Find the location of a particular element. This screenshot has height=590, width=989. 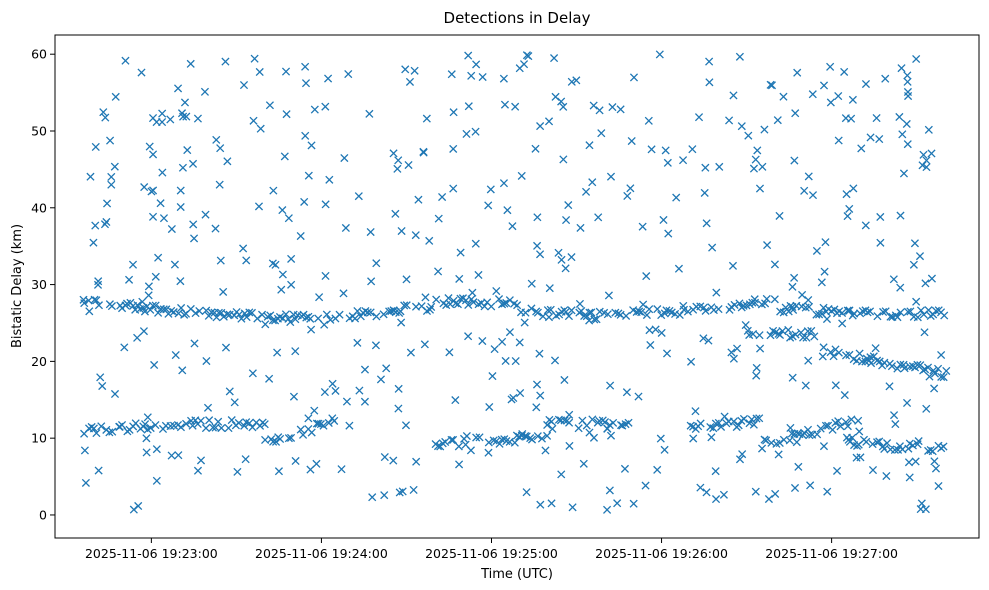

x-tick-label: 2025-11-06 19:24:00 is located at coordinates (321, 553).